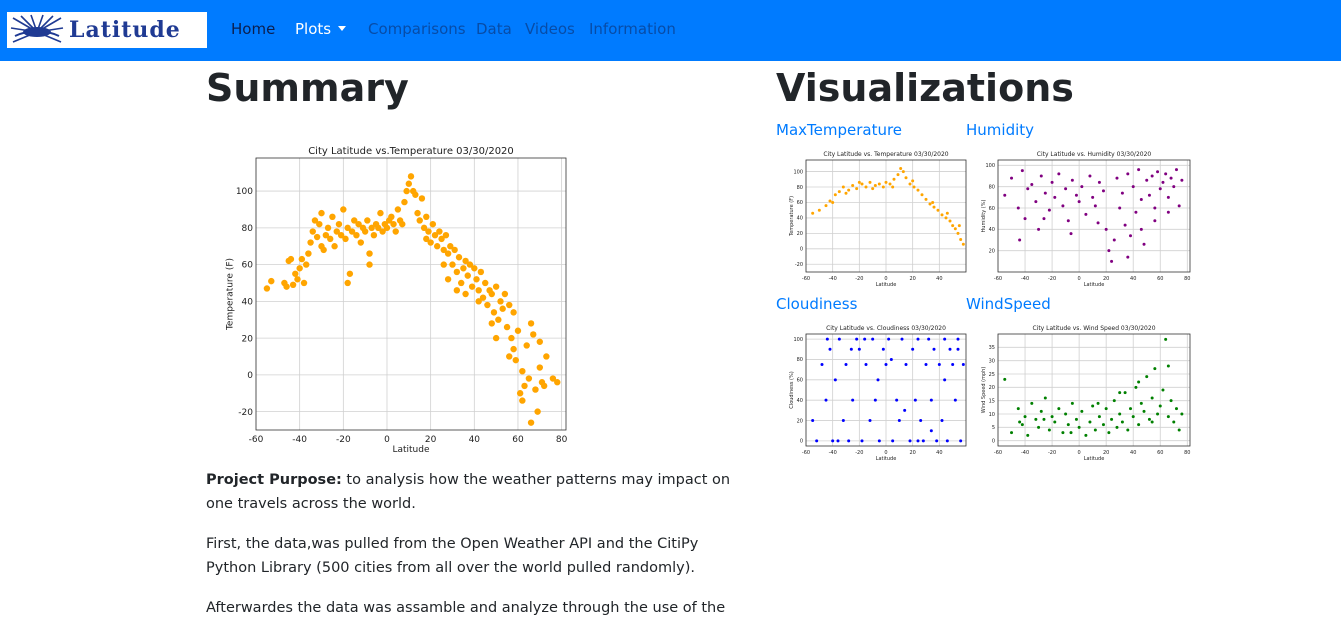 This screenshot has width=1341, height=620. What do you see at coordinates (817, 304) in the screenshot?
I see `link-cloudiness: Cloudiness` at bounding box center [817, 304].